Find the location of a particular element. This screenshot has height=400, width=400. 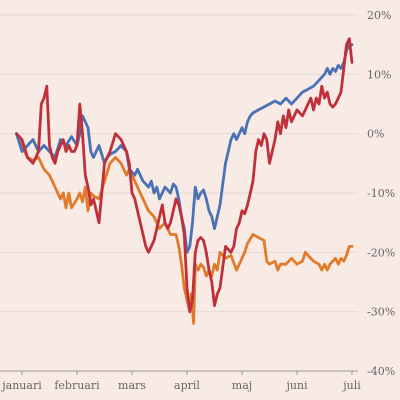

y-tick-label: -20% is located at coordinates (381, 252).